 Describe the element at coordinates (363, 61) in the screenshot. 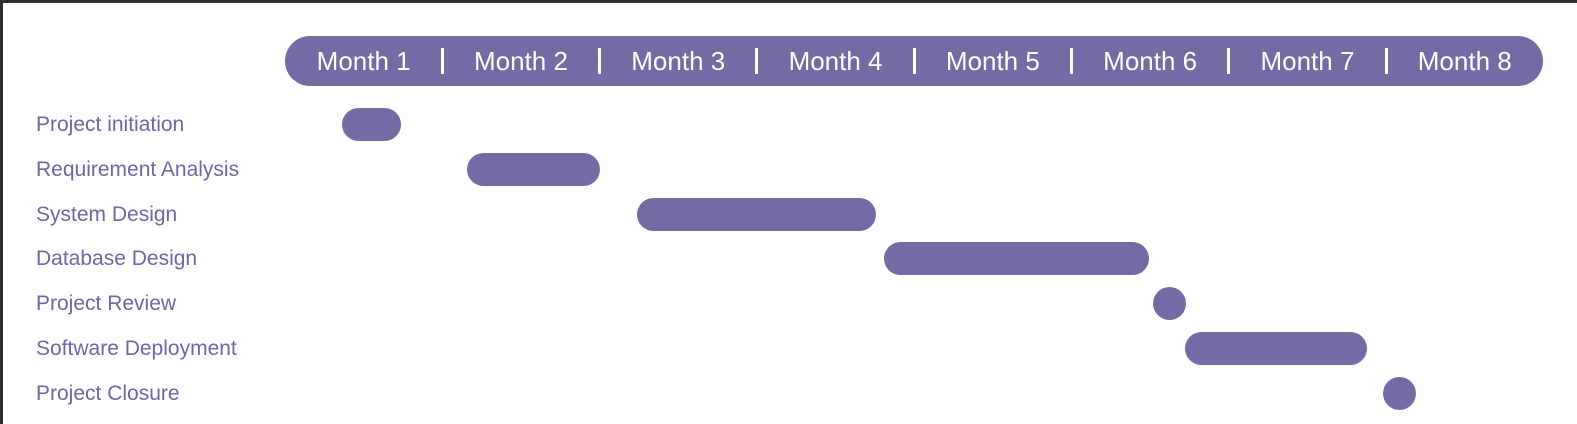

I see `month-label: Month 1` at that location.